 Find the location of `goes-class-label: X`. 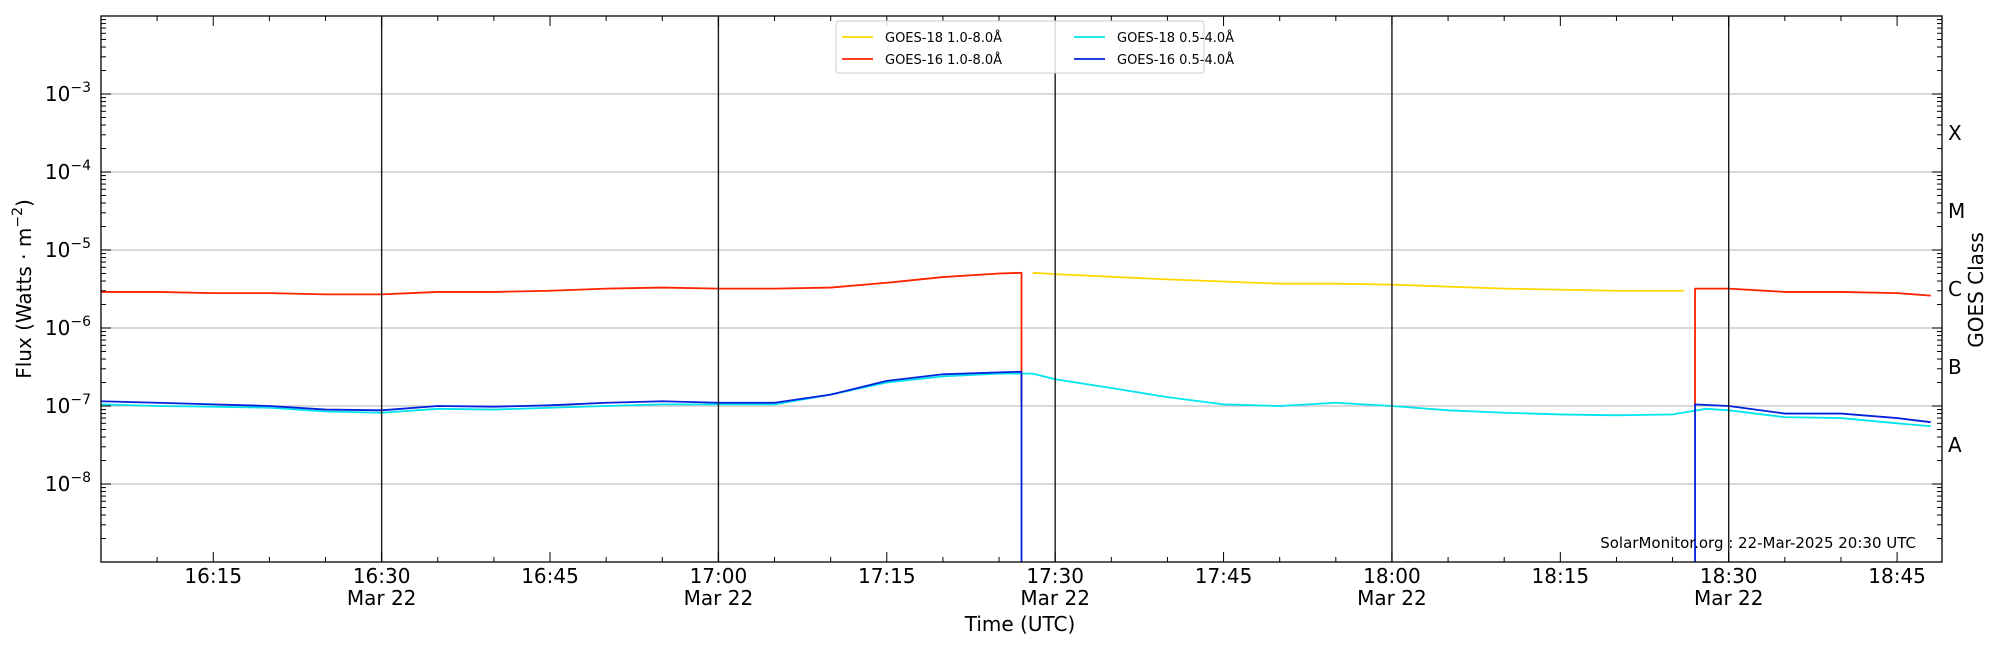

goes-class-label: X is located at coordinates (1955, 133).